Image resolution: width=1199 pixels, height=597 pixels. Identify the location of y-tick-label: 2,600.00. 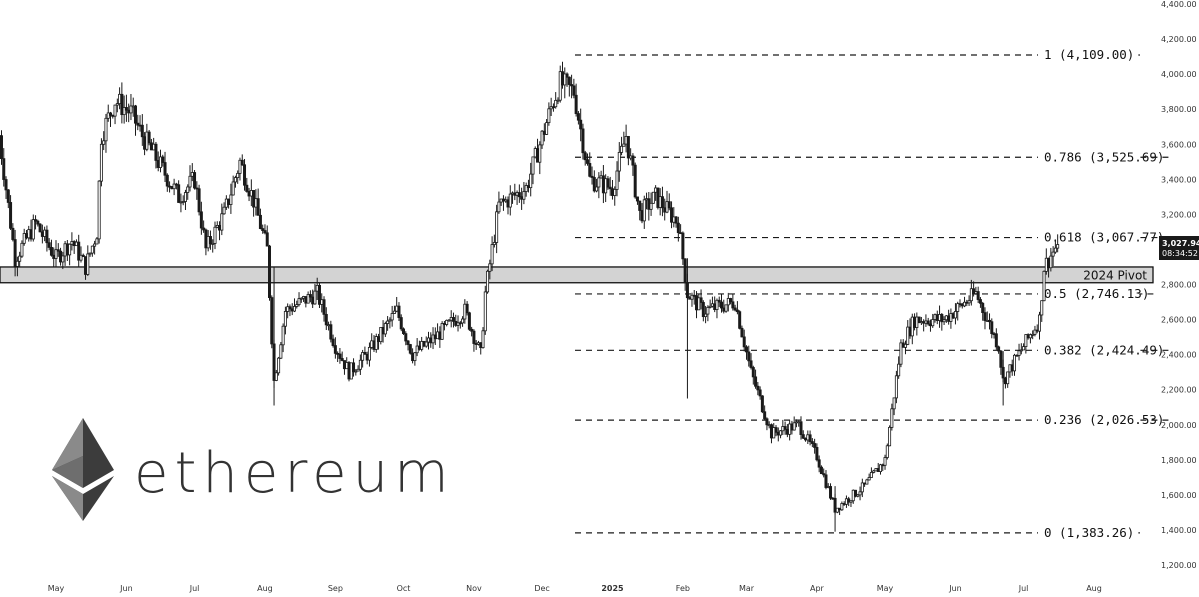
(1179, 320).